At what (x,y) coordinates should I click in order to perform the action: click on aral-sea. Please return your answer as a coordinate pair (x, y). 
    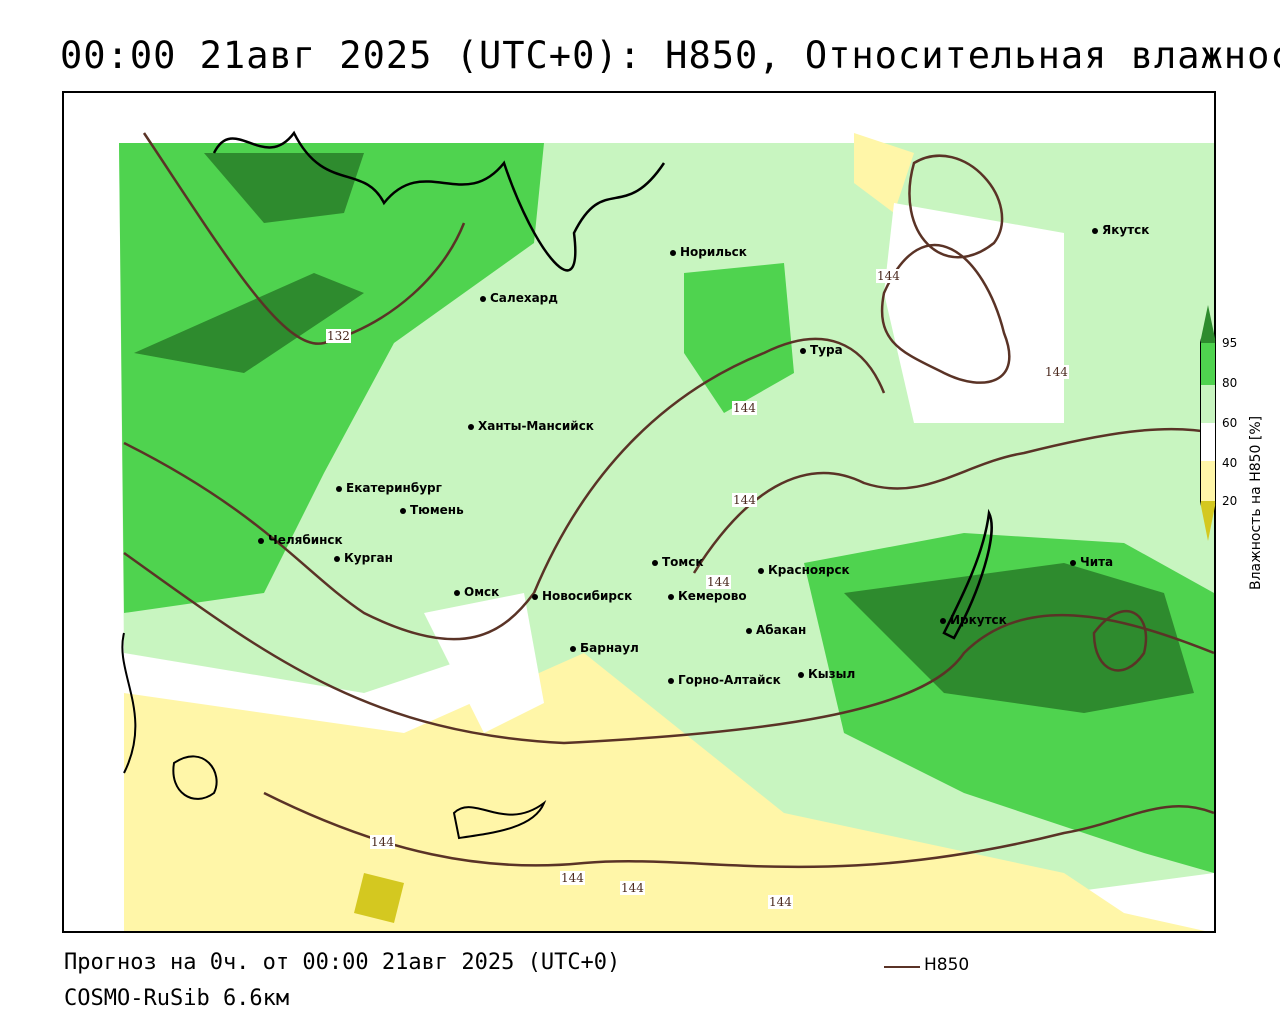
    Looking at the image, I should click on (195, 777).